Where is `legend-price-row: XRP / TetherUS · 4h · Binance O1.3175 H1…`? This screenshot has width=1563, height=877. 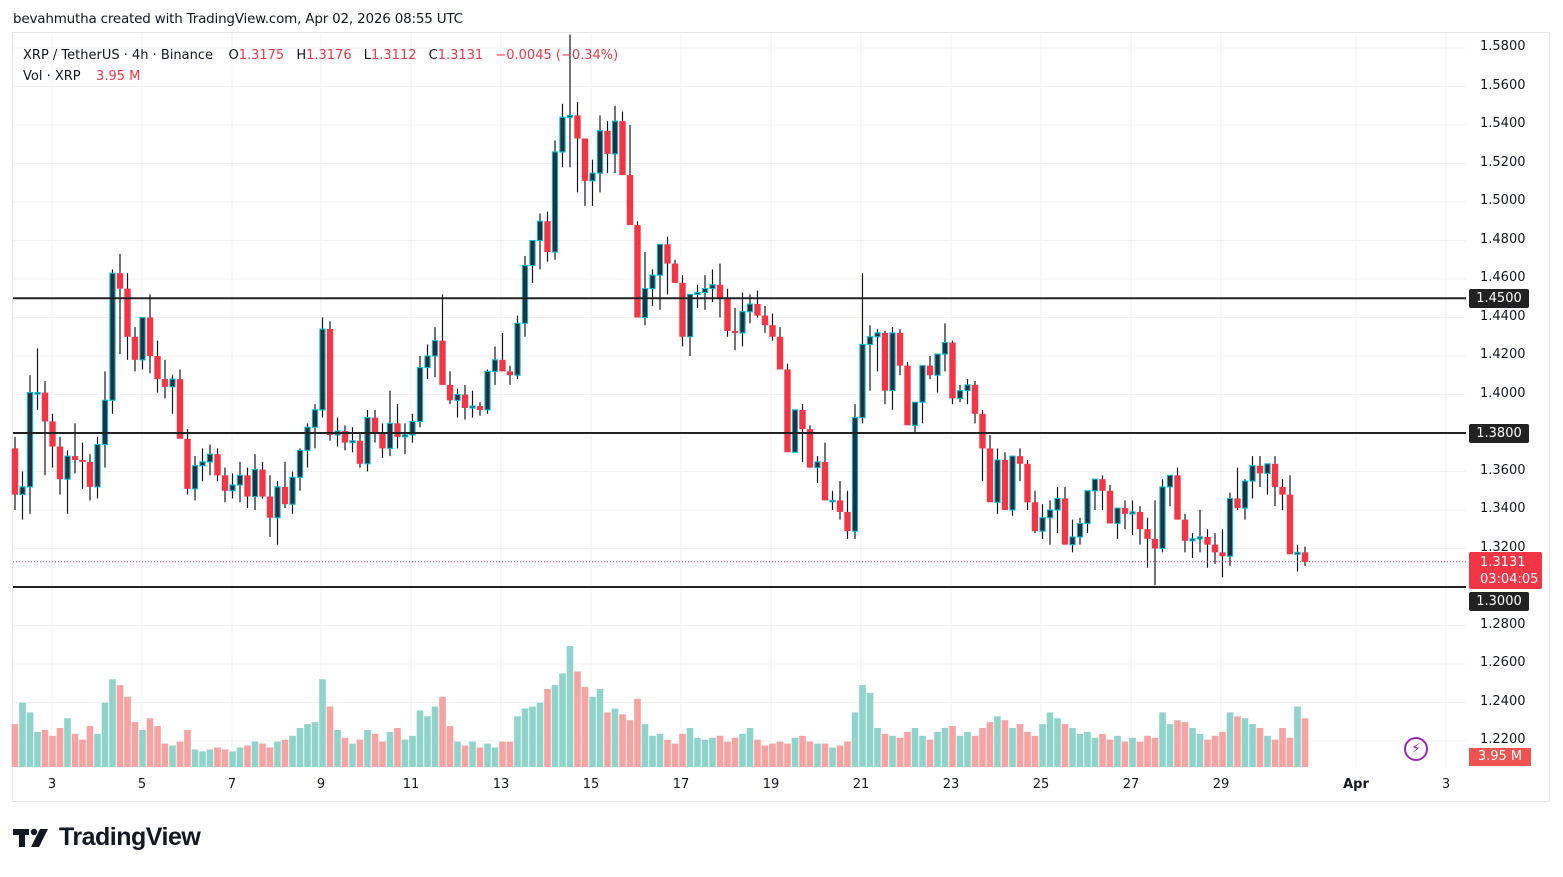 legend-price-row: XRP / TetherUS · 4h · Binance O1.3175 H1… is located at coordinates (324, 55).